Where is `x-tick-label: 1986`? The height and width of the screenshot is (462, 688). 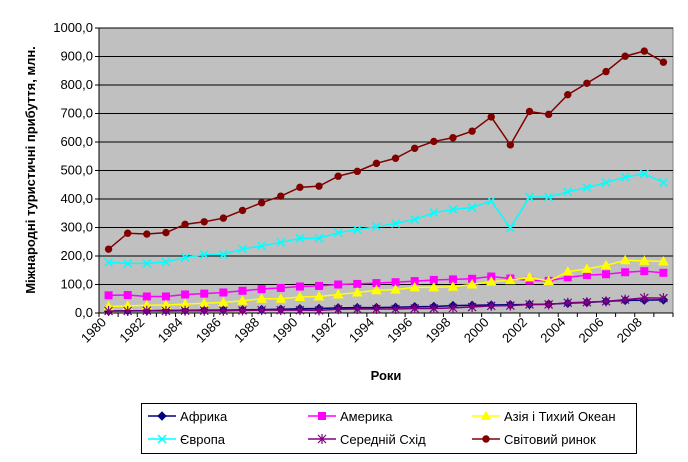 x-tick-label: 1986 is located at coordinates (208, 330).